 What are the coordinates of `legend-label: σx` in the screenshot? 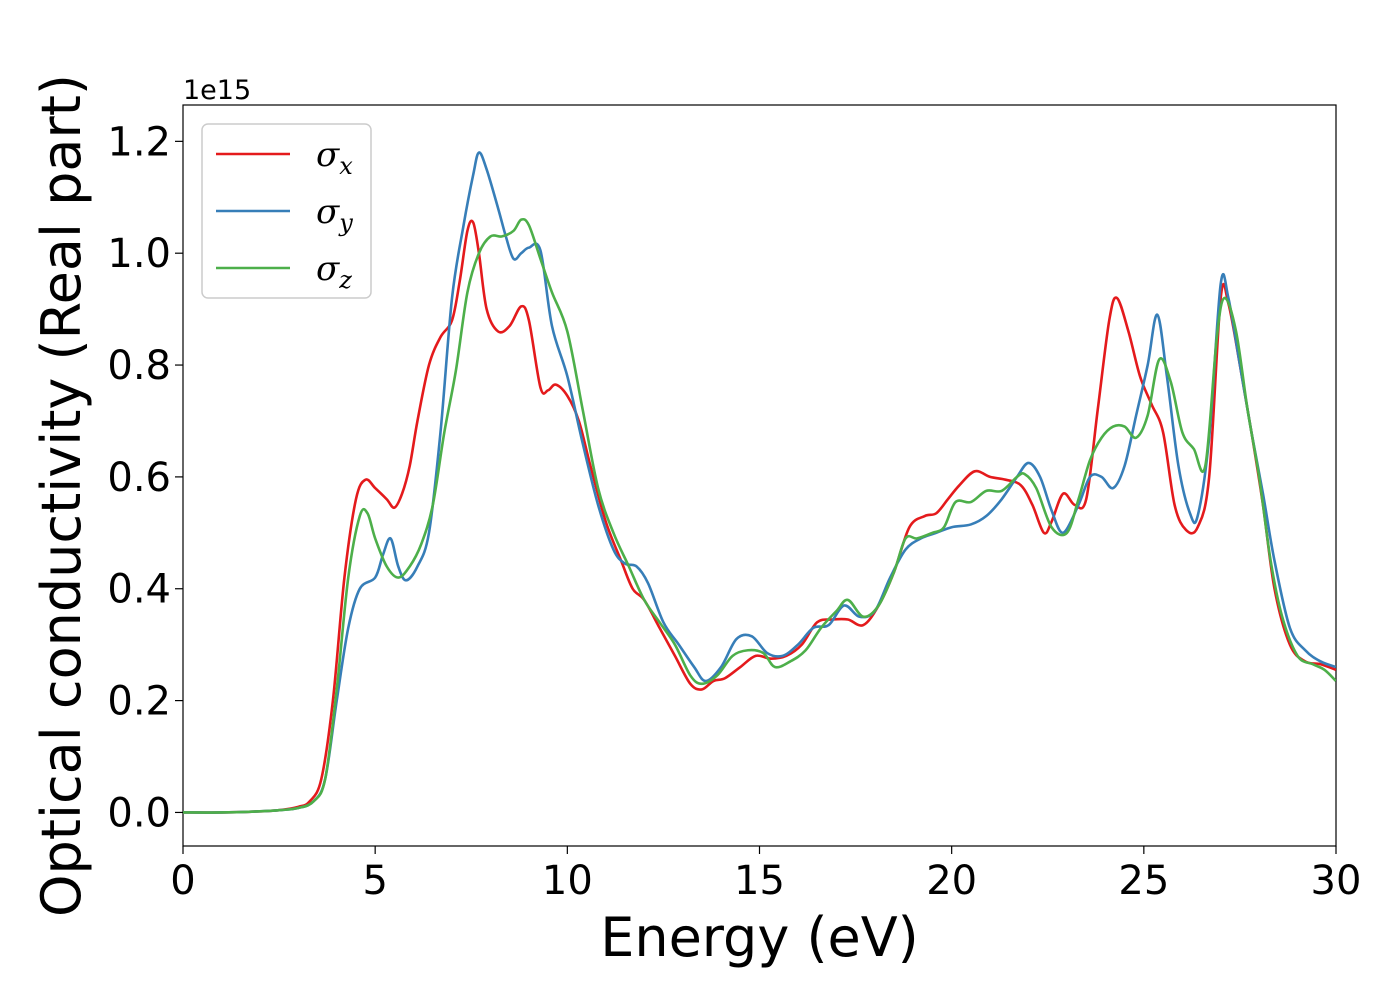 It's located at (334, 157).